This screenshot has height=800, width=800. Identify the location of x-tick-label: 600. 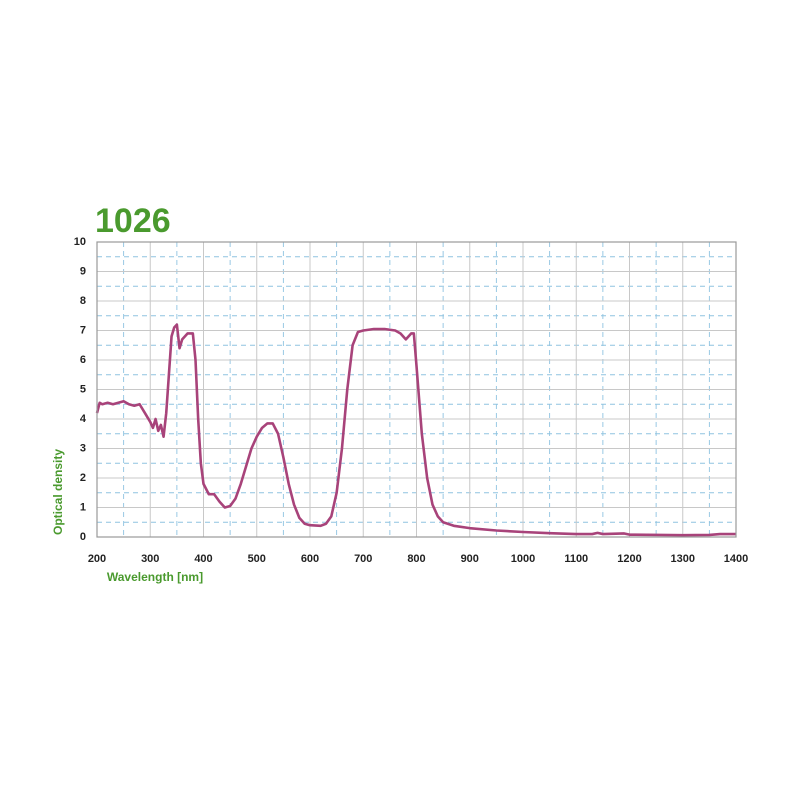
(310, 559).